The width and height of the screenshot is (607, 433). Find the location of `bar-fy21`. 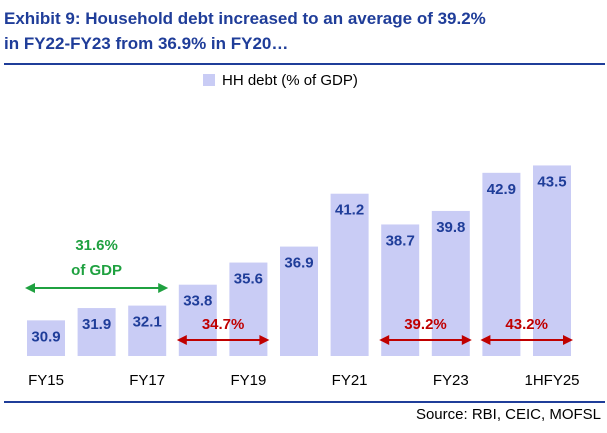

bar-fy21 is located at coordinates (349, 274).